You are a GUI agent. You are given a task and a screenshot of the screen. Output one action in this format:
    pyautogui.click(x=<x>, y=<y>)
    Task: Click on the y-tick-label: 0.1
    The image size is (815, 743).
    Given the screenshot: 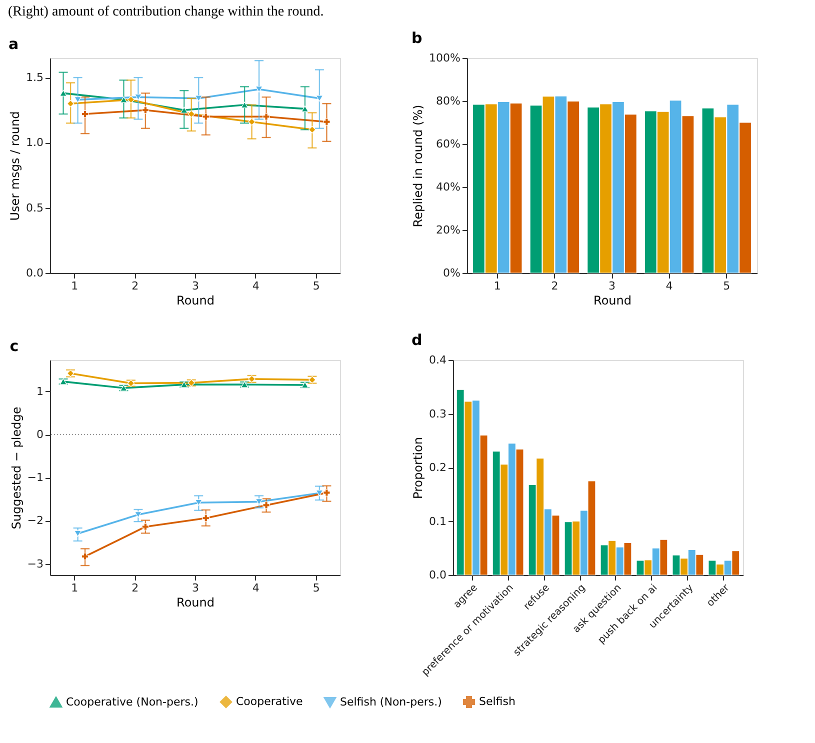 What is the action you would take?
    pyautogui.click(x=437, y=521)
    